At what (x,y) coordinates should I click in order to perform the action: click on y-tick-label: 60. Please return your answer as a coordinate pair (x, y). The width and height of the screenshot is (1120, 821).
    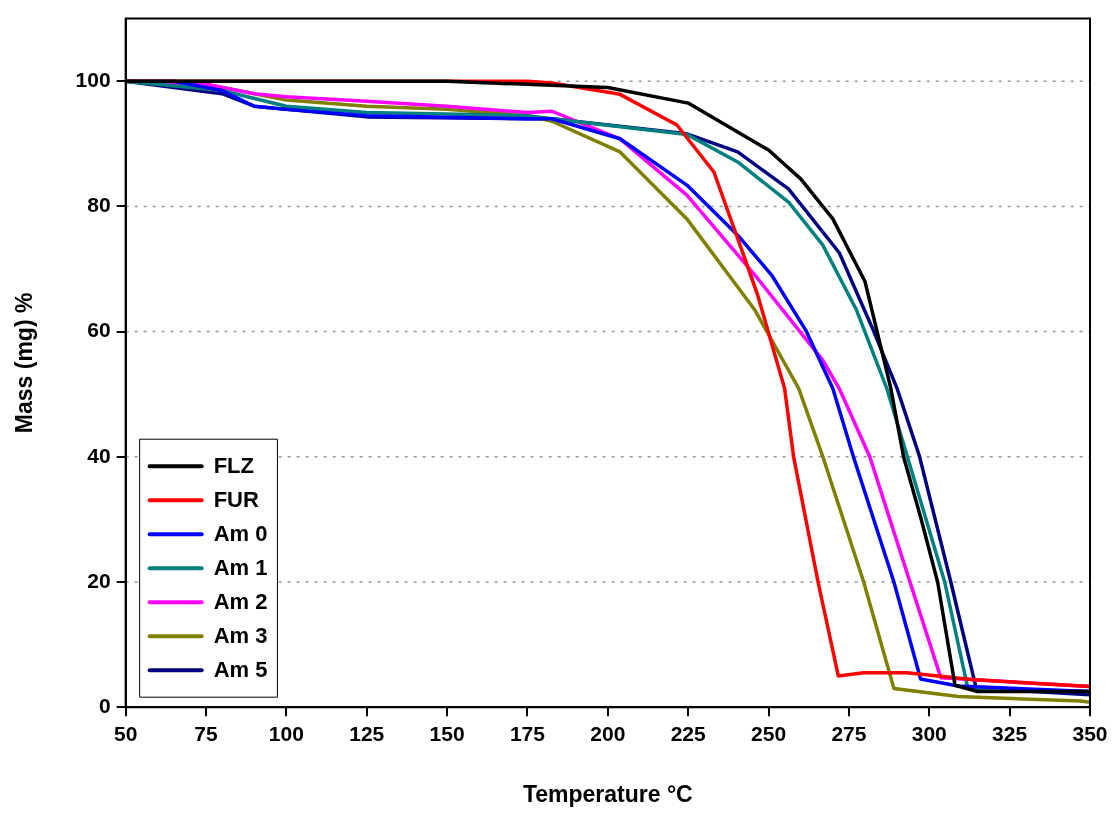
    Looking at the image, I should click on (99, 330).